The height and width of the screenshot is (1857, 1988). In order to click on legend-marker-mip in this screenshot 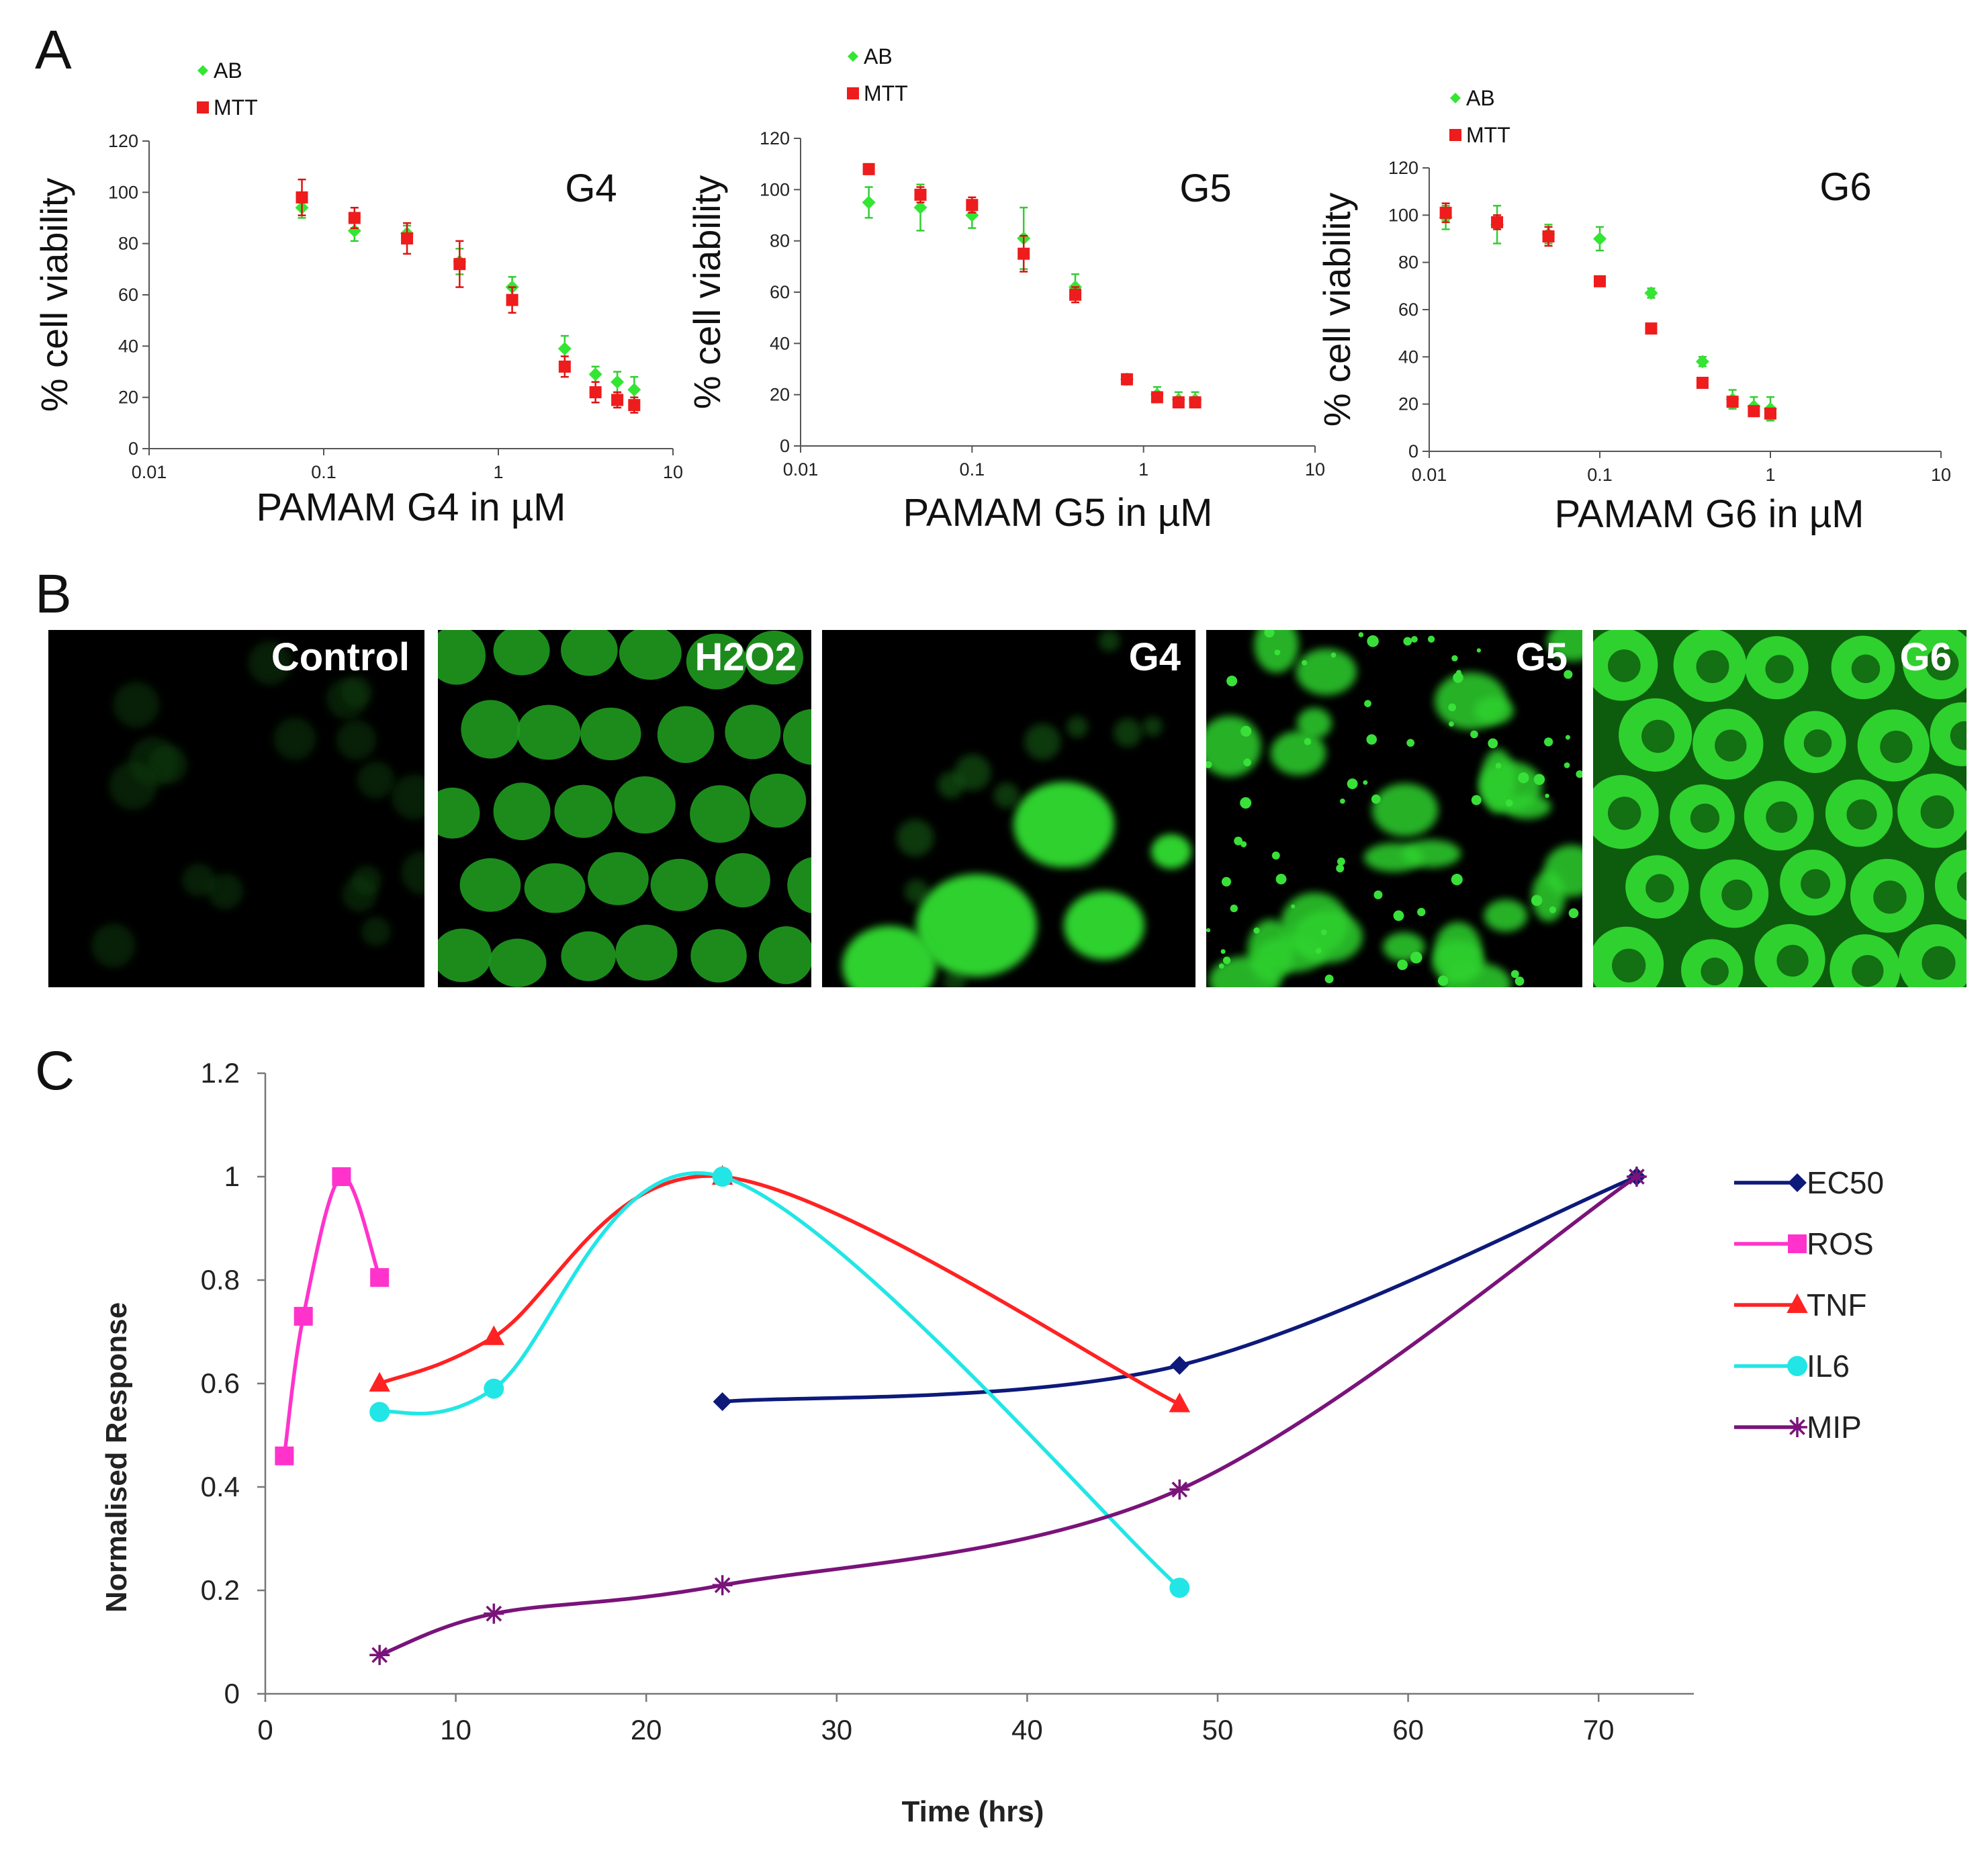, I will do `click(1797, 1427)`.